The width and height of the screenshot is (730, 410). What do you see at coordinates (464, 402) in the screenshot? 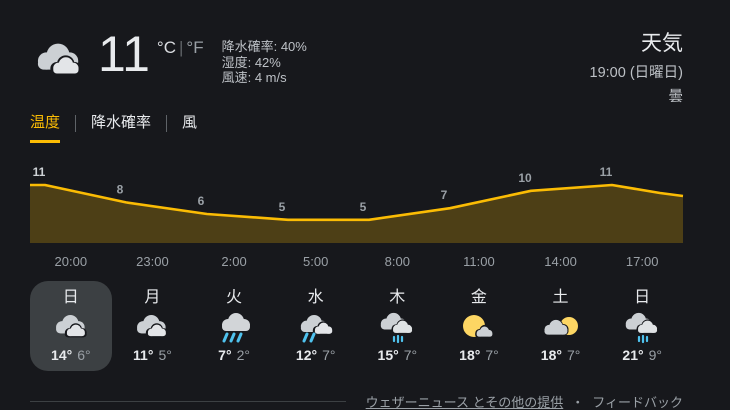
I see `attribution-link: ウェザーニュース とその他の提供` at bounding box center [464, 402].